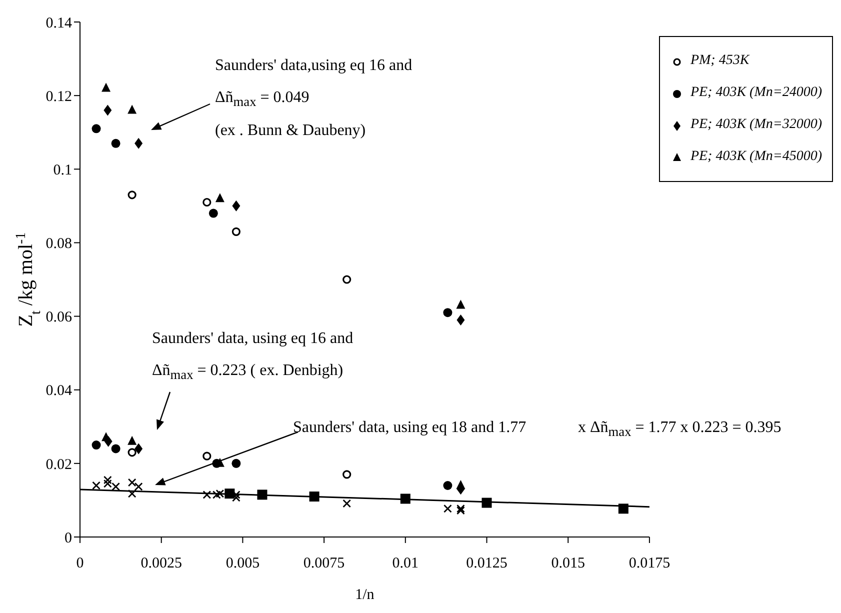 Image resolution: width=841 pixels, height=613 pixels. Describe the element at coordinates (243, 564) in the screenshot. I see `x-tick-label: 0.005` at that location.